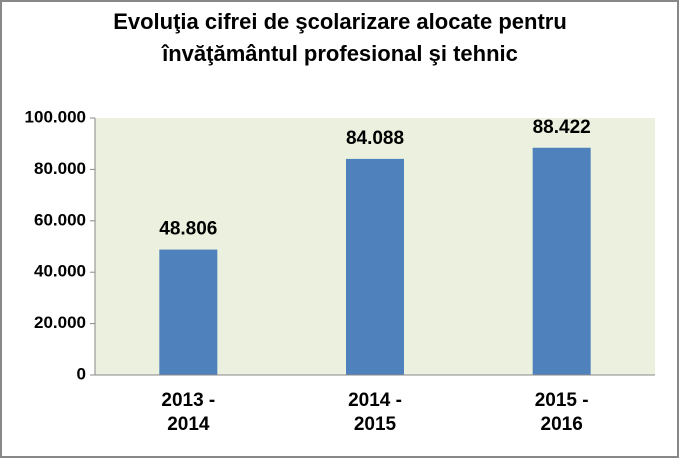 The image size is (680, 459). I want to click on x-tick-label: 2015 - 2016, so click(561, 412).